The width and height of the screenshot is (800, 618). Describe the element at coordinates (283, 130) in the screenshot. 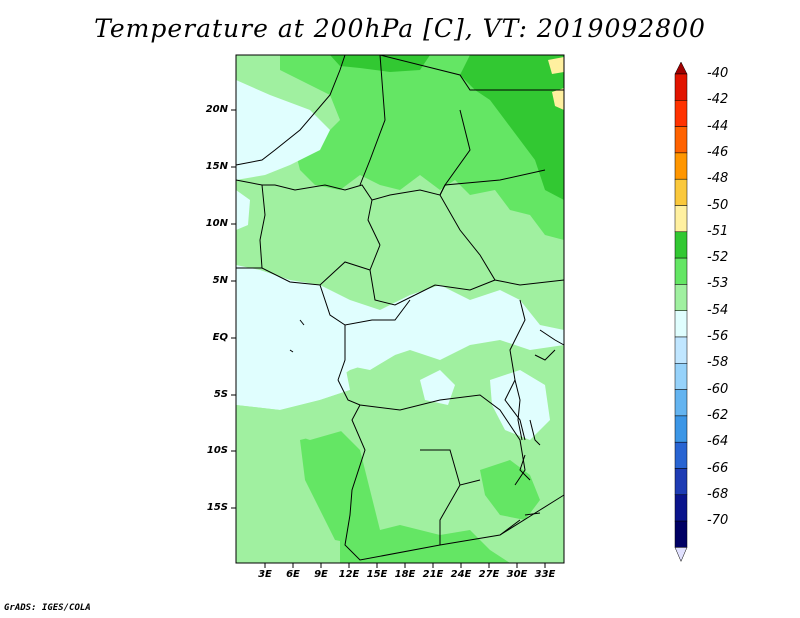

I see `field-minus54-nw` at that location.